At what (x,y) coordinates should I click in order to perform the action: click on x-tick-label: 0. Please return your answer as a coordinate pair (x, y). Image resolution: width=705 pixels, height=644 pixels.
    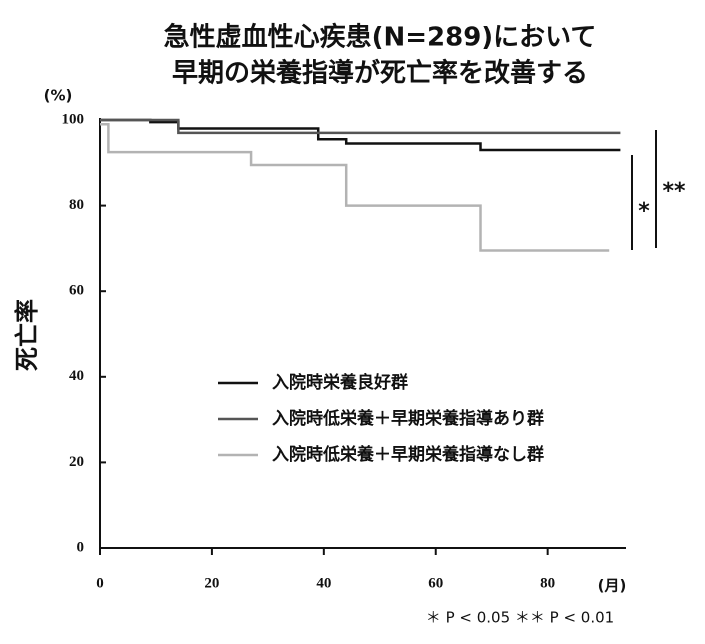
    Looking at the image, I should click on (100, 583).